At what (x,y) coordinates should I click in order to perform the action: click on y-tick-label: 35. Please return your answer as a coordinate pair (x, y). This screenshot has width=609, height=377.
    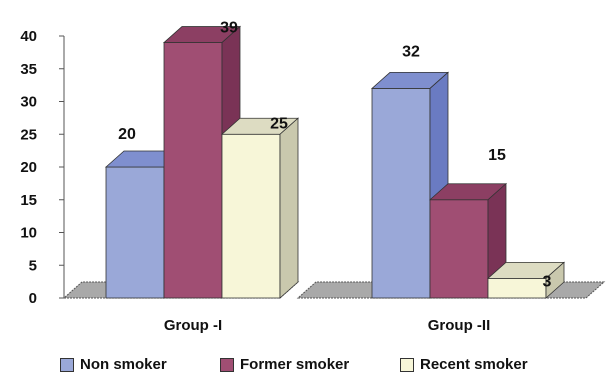
    Looking at the image, I should click on (28, 69).